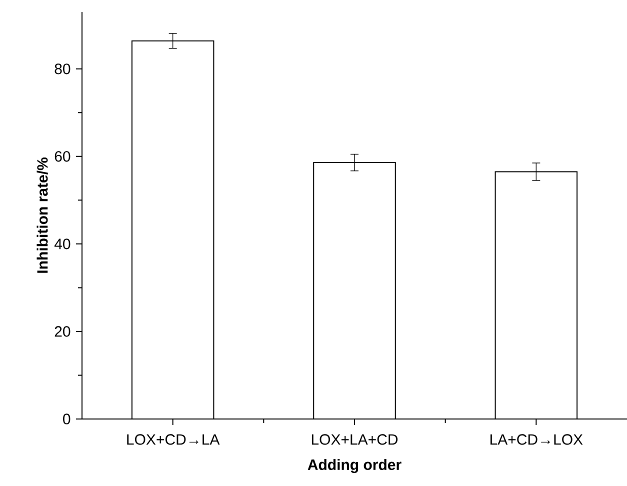  I want to click on x-axis-title: Adding order, so click(355, 466).